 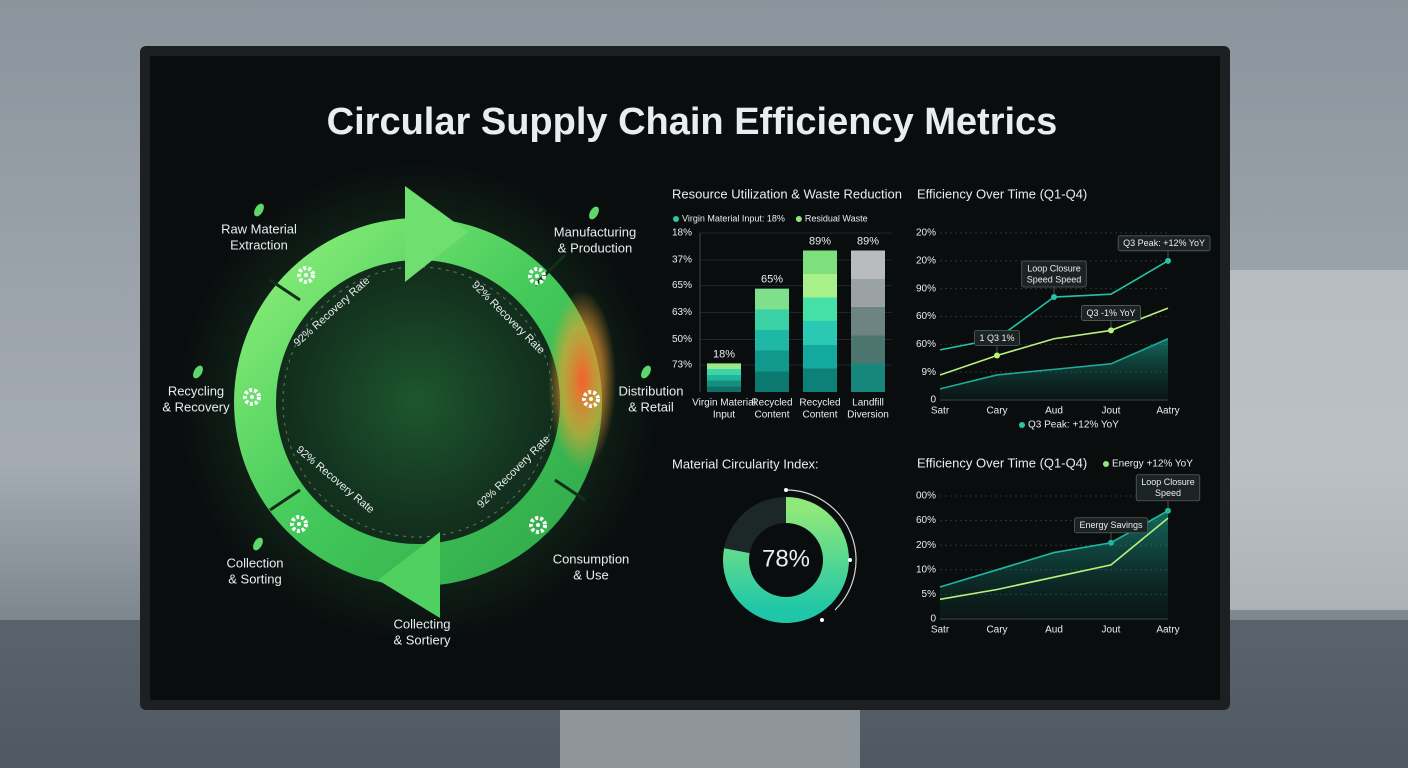 I want to click on legend-label: Energy +12% YoY, so click(x=1152, y=464).